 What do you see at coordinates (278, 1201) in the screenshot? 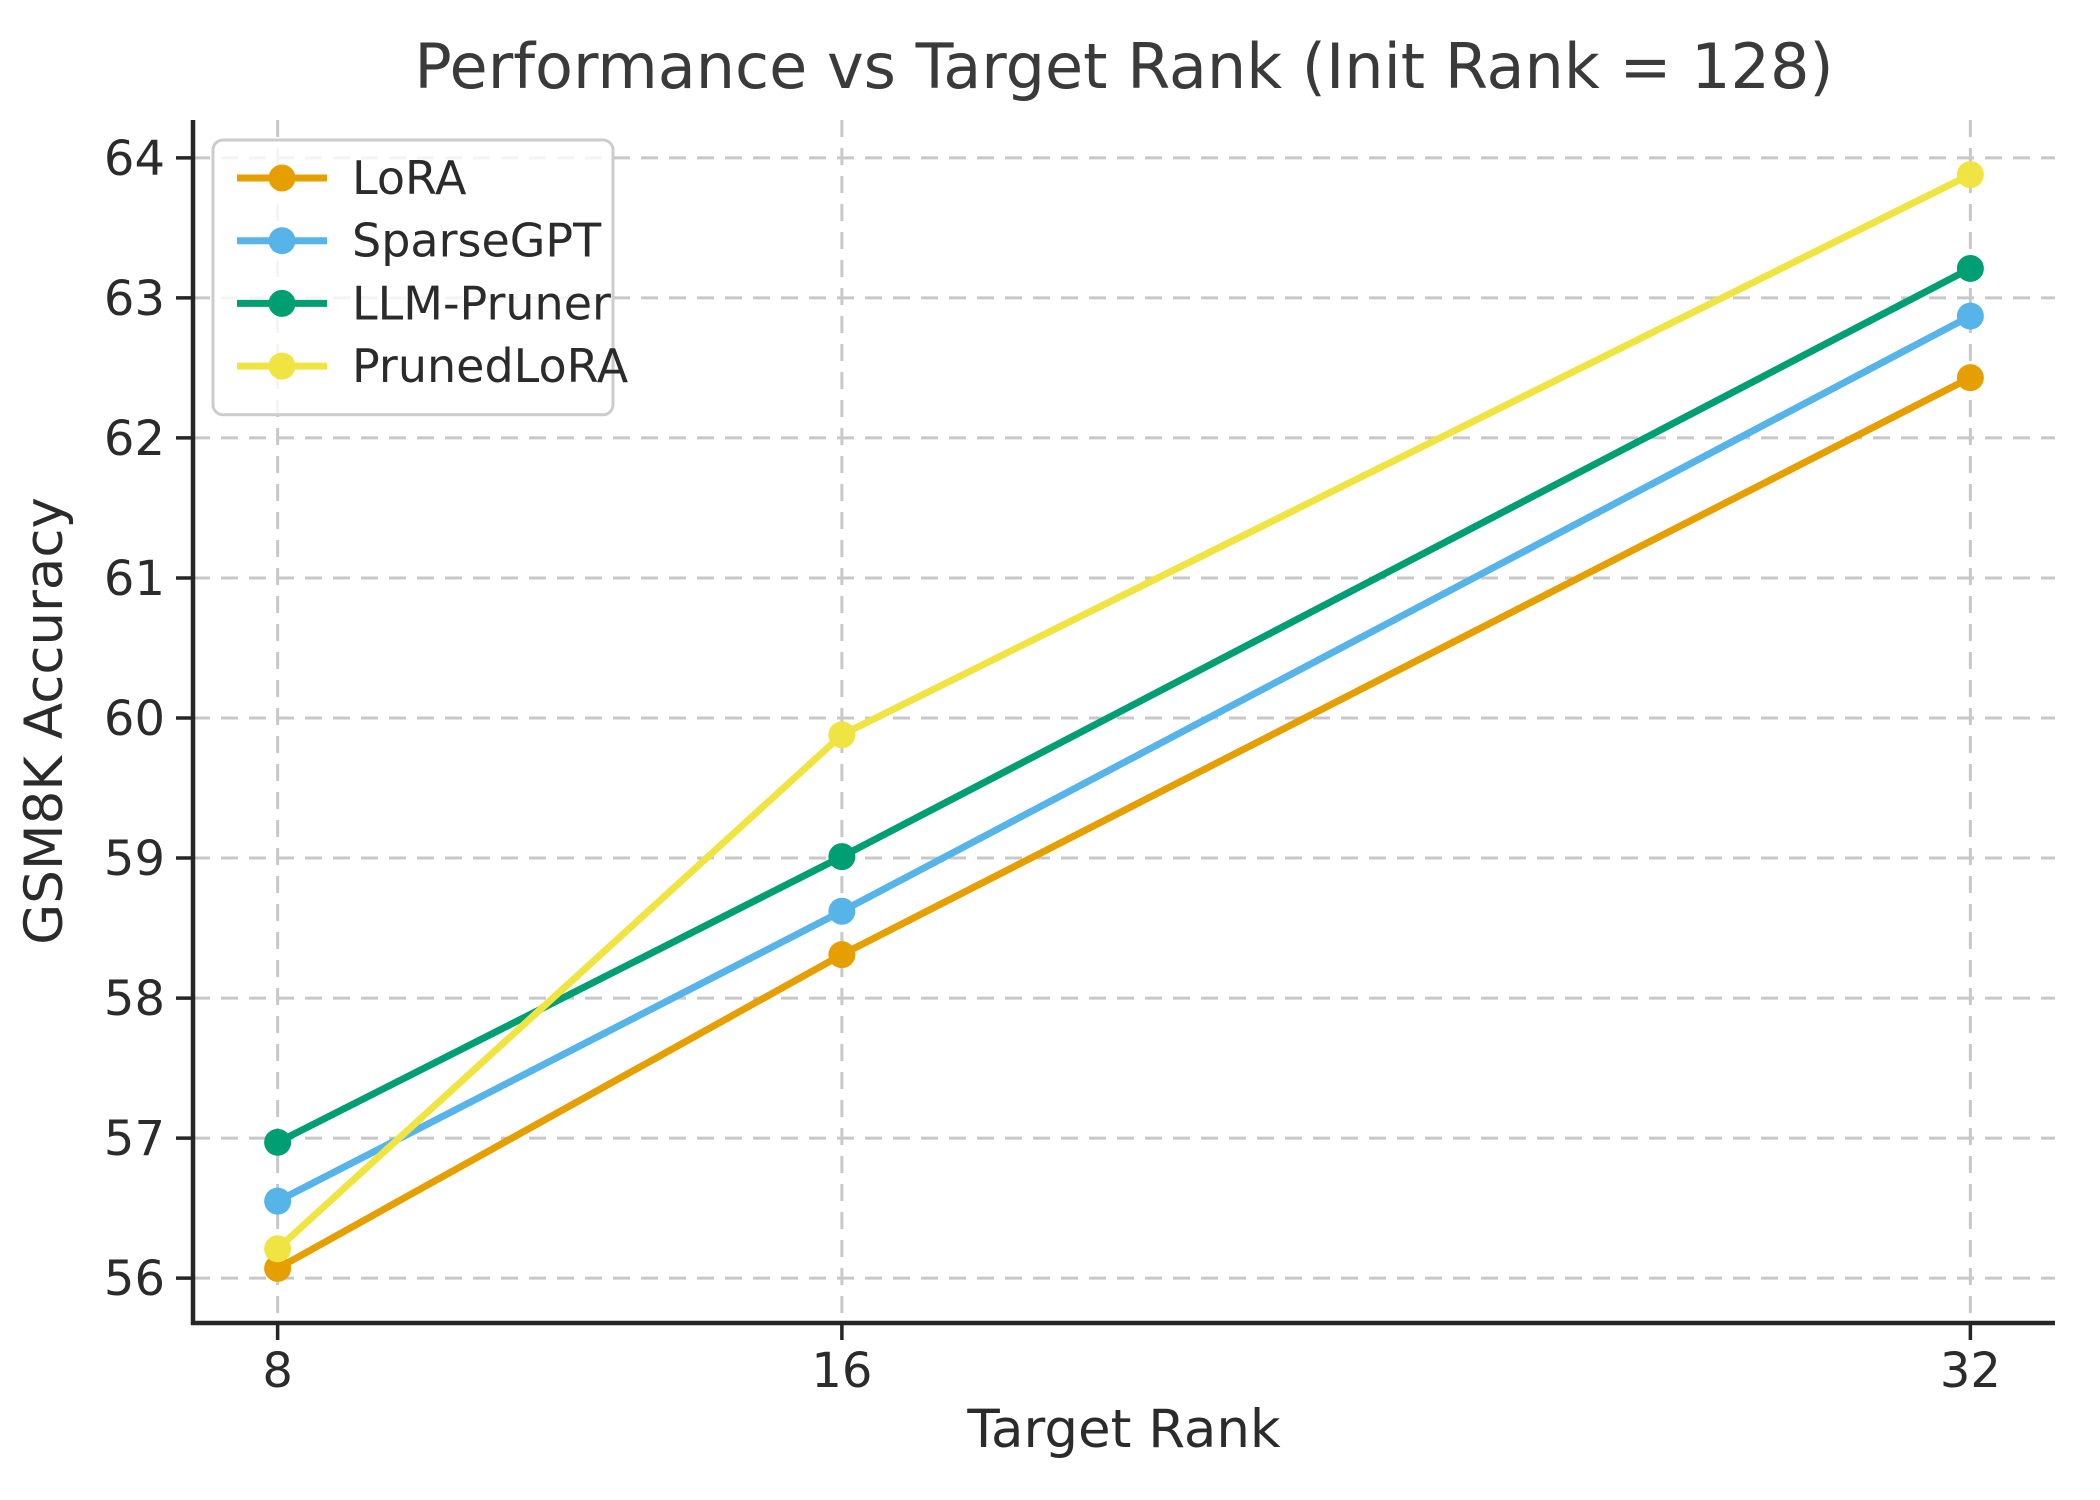
I see `series-marker-sparsegpt-x8` at bounding box center [278, 1201].